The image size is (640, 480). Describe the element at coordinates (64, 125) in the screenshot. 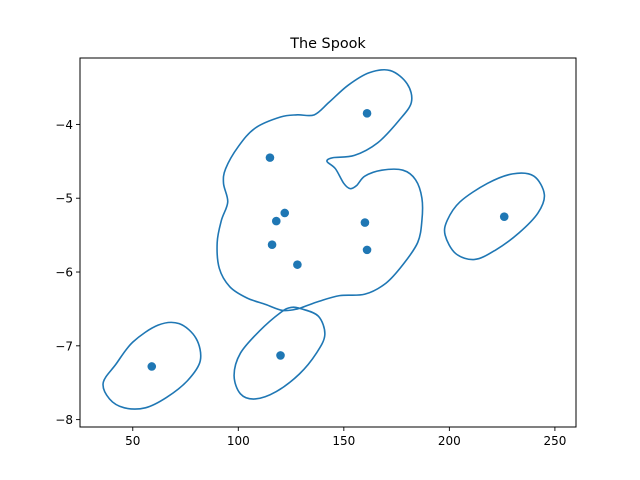

I see `y-tick-label: −4` at that location.